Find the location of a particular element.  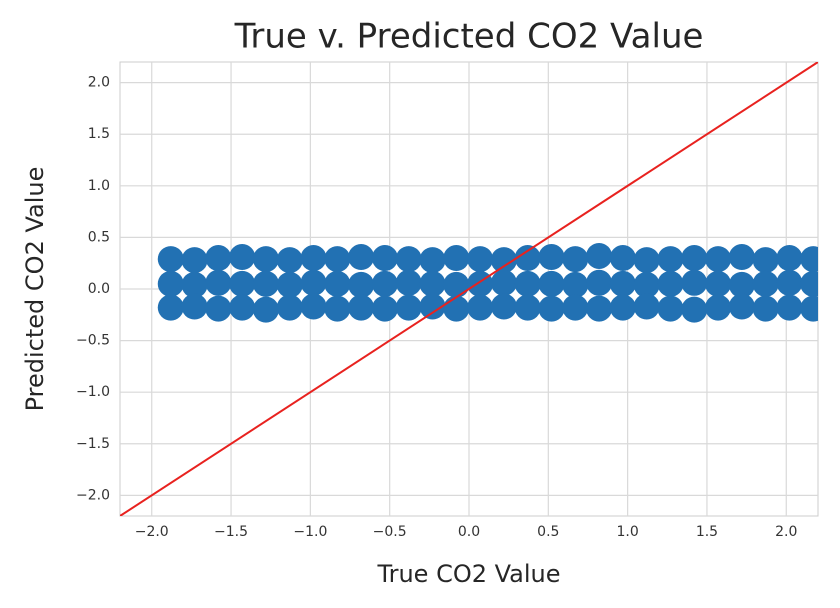

y-tick-label: −1.0 is located at coordinates (93, 392).